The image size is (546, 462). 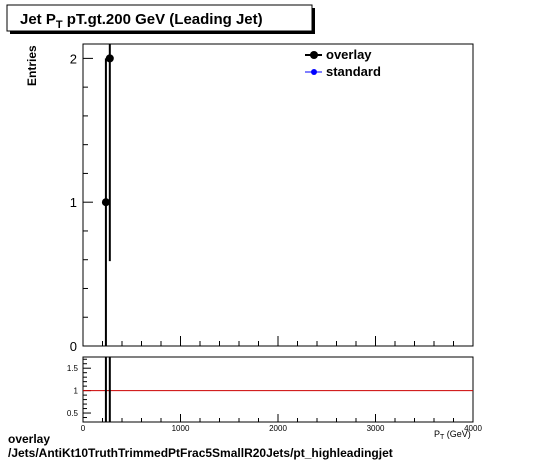 I want to click on ratio-plot-frame, so click(x=278, y=389).